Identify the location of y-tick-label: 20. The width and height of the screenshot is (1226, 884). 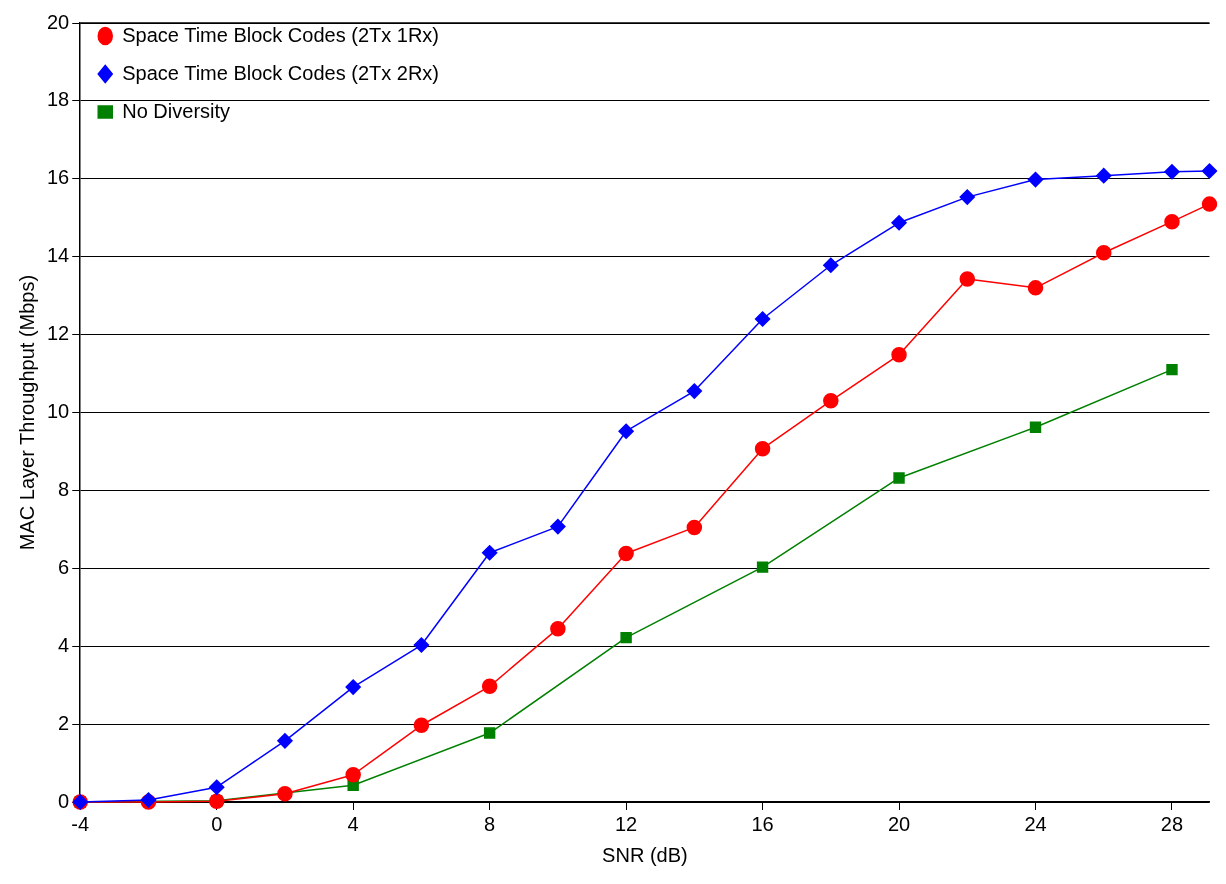
(58, 21).